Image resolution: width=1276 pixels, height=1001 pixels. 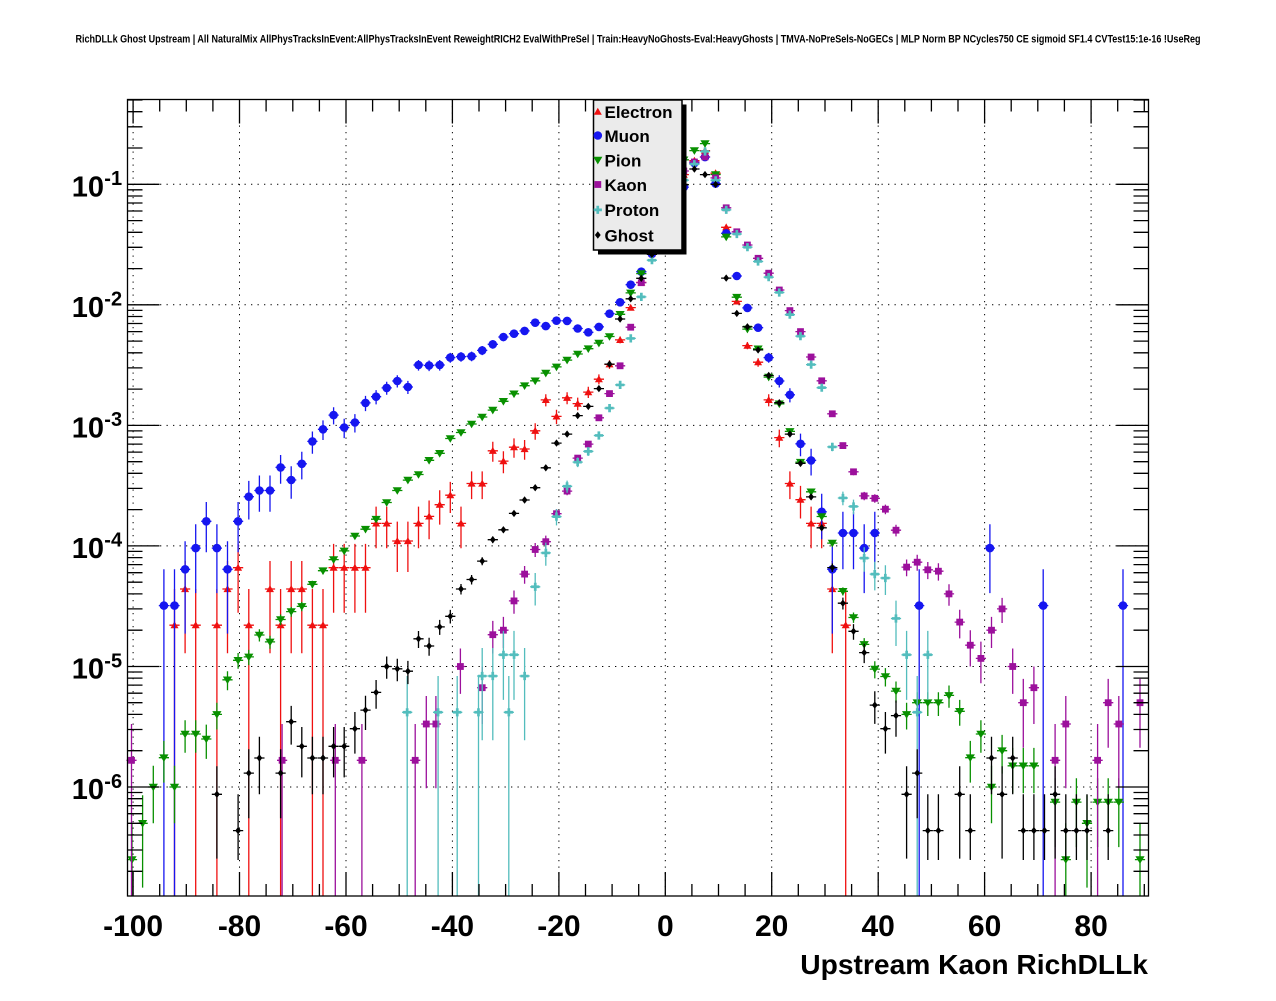 I want to click on svg-text: 0, so click(x=665, y=926).